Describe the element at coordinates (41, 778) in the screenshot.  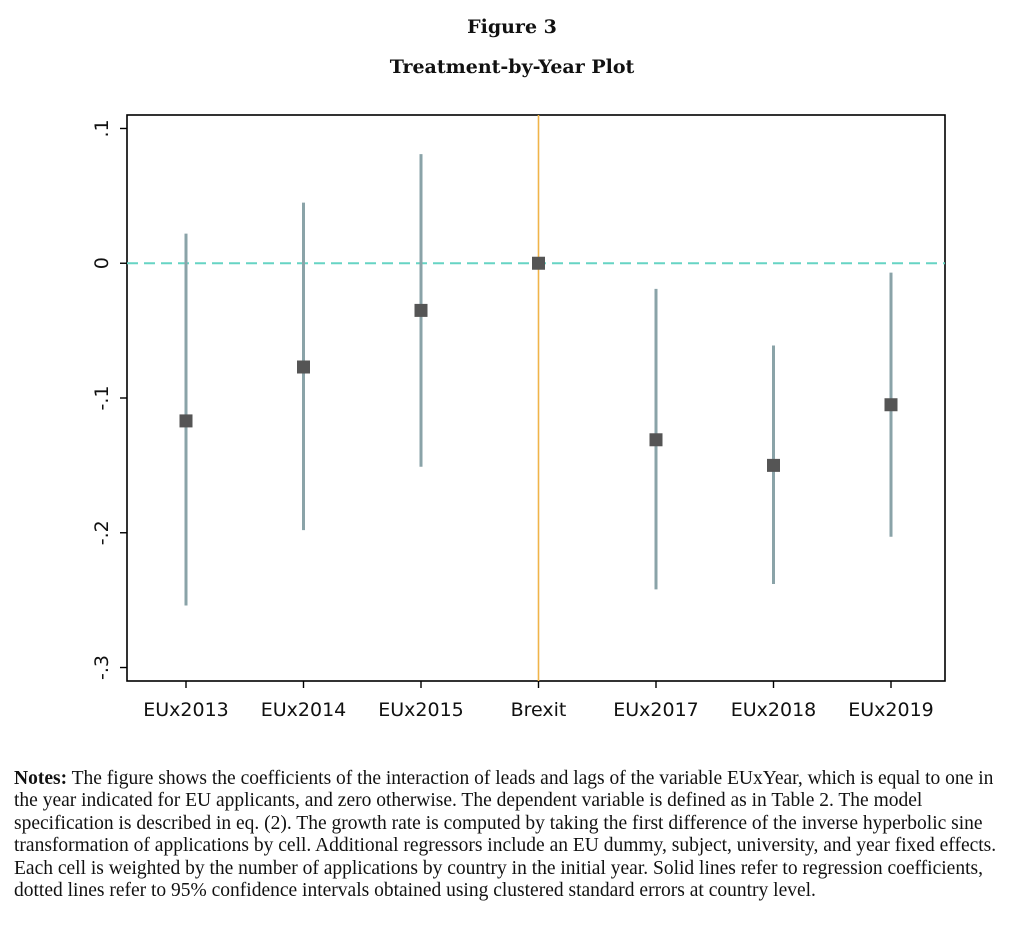
I see `notes-label: Notes:` at that location.